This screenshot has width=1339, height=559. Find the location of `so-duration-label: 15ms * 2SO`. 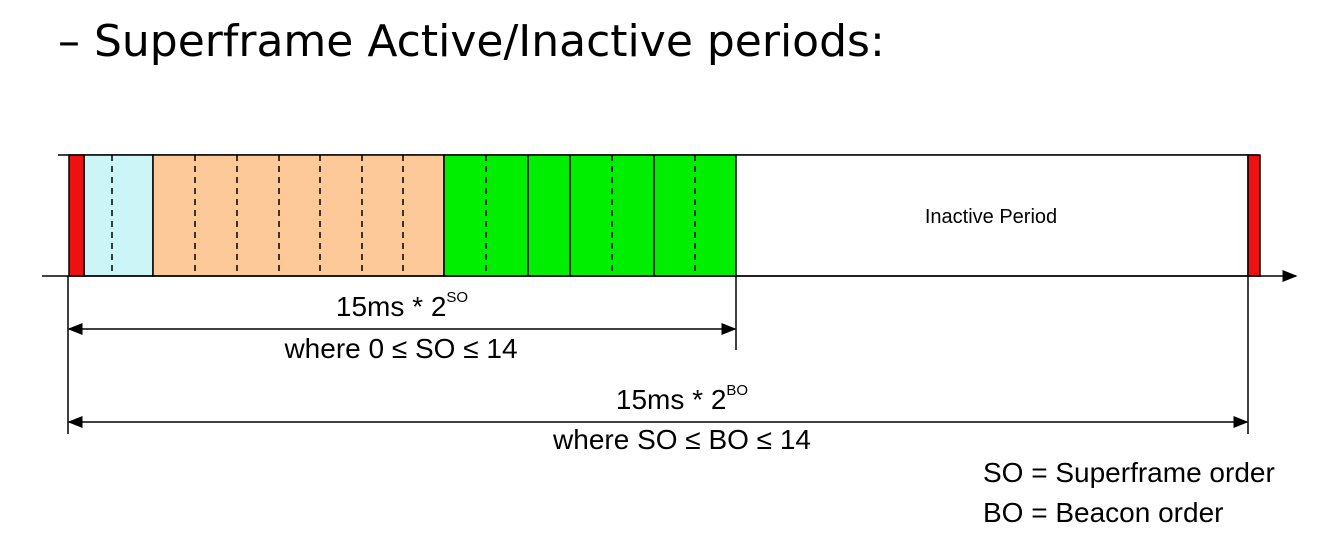

so-duration-label: 15ms * 2SO is located at coordinates (402, 306).